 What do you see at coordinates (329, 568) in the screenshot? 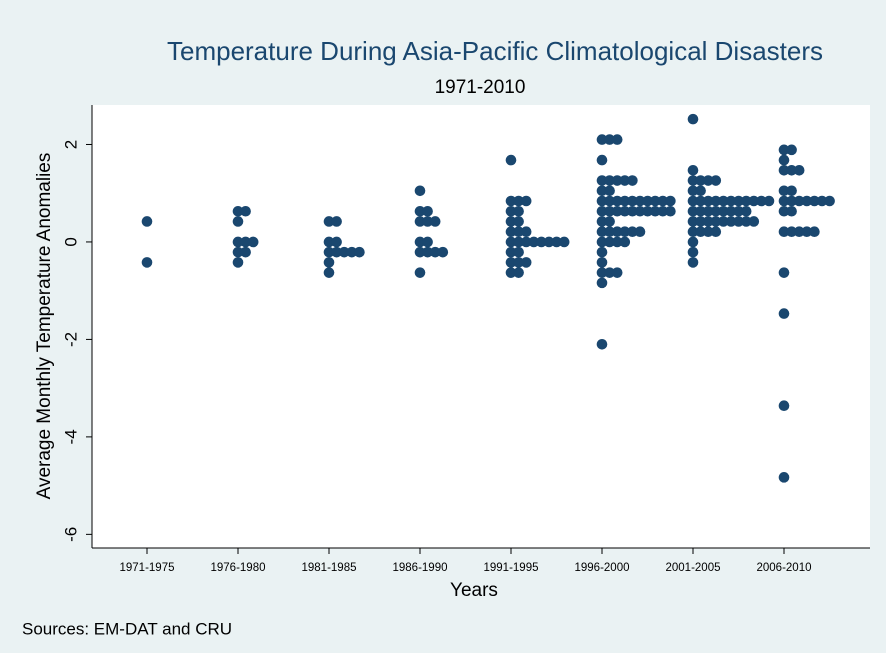
I see `x-tick-label: 1981-1985` at bounding box center [329, 568].